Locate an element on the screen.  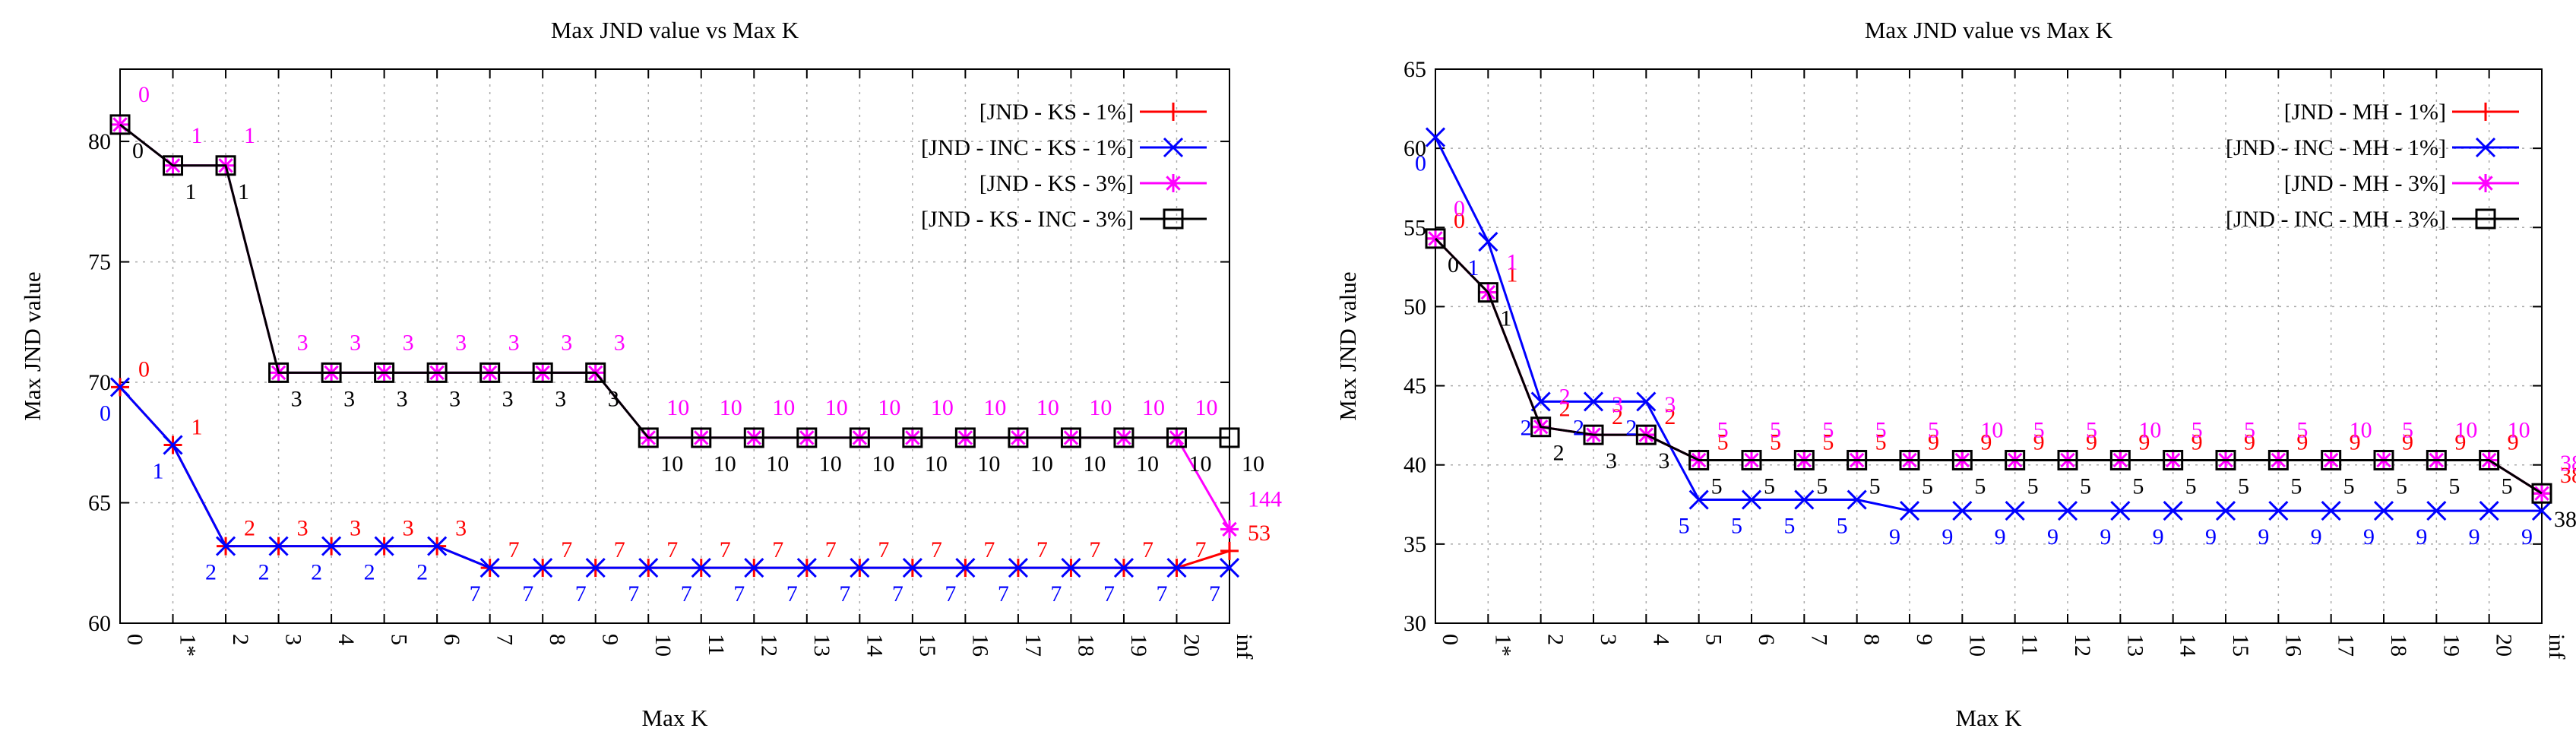
x-tick-label: inf is located at coordinates (1244, 647).